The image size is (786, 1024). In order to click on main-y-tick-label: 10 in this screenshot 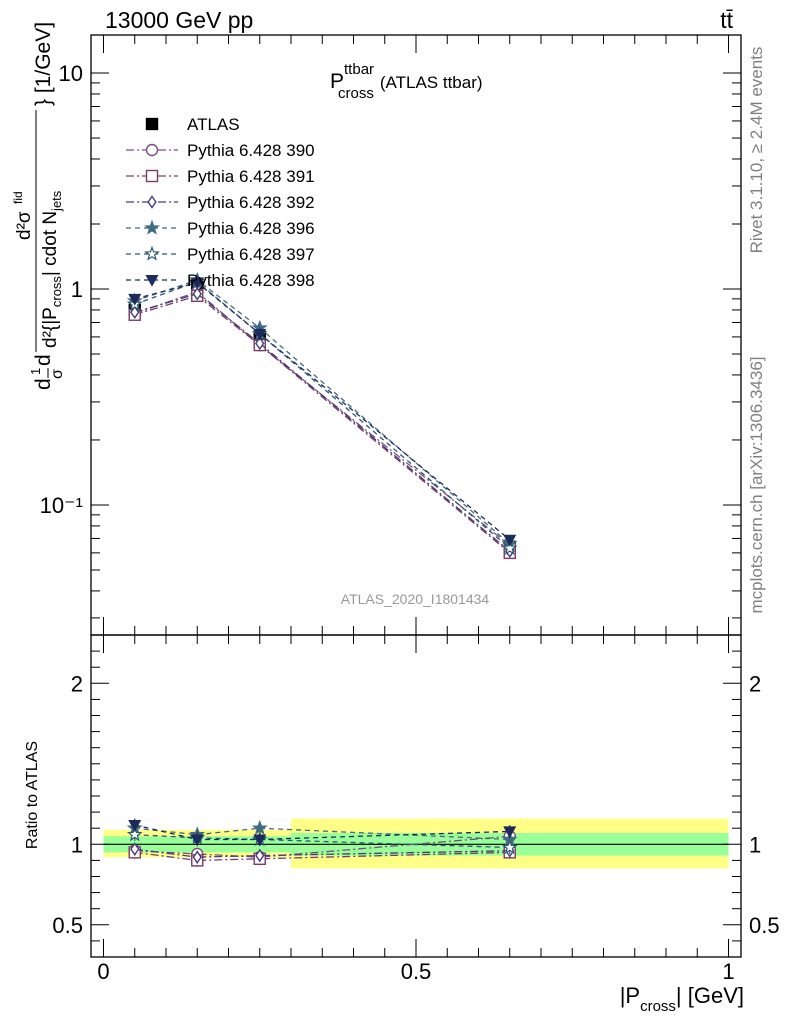, I will do `click(71, 73)`.